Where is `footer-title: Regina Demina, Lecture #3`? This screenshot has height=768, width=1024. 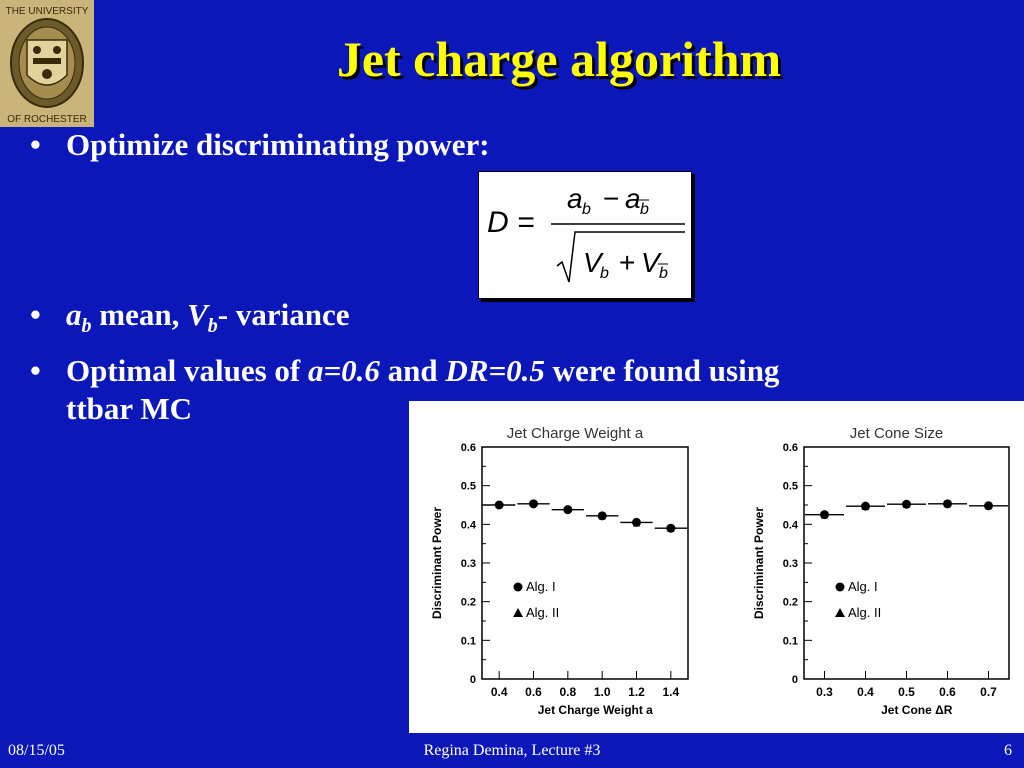
footer-title: Regina Demina, Lecture #3 is located at coordinates (512, 750).